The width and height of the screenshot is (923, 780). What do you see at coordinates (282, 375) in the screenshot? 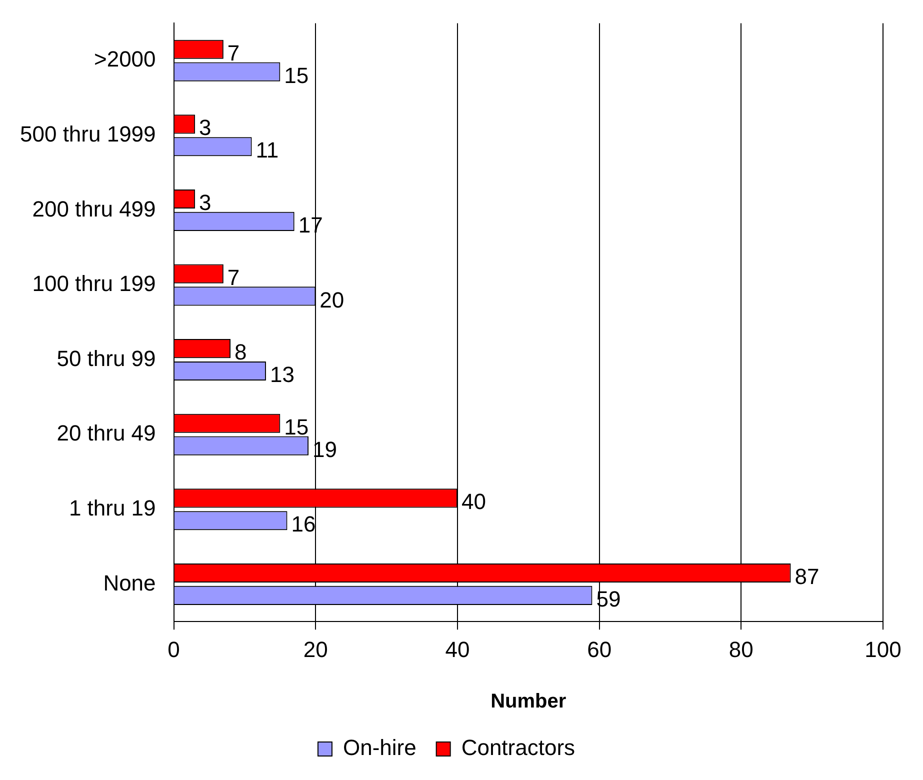
I see `data-label: 13` at bounding box center [282, 375].